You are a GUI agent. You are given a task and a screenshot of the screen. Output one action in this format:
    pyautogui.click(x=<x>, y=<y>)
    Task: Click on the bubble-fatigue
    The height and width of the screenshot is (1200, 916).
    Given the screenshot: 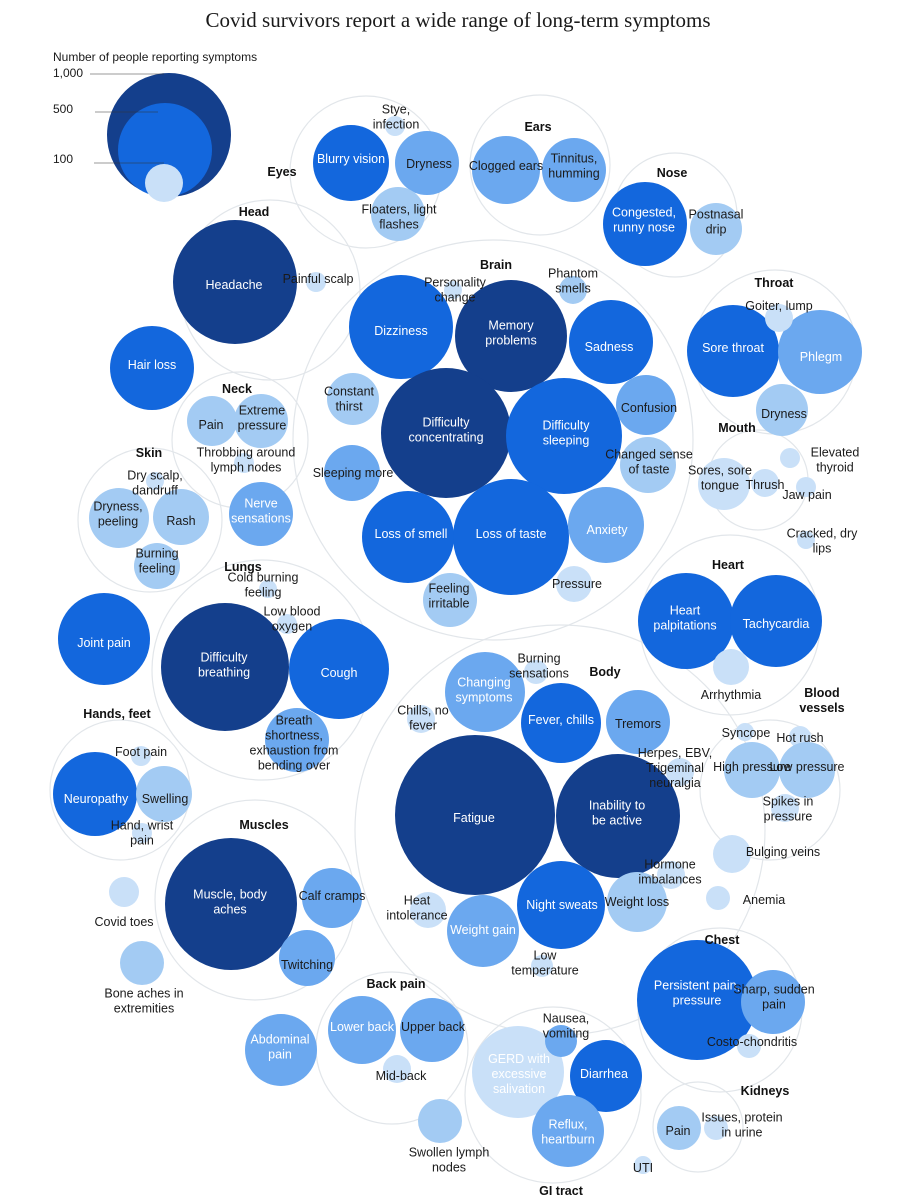 What is the action you would take?
    pyautogui.click(x=475, y=815)
    